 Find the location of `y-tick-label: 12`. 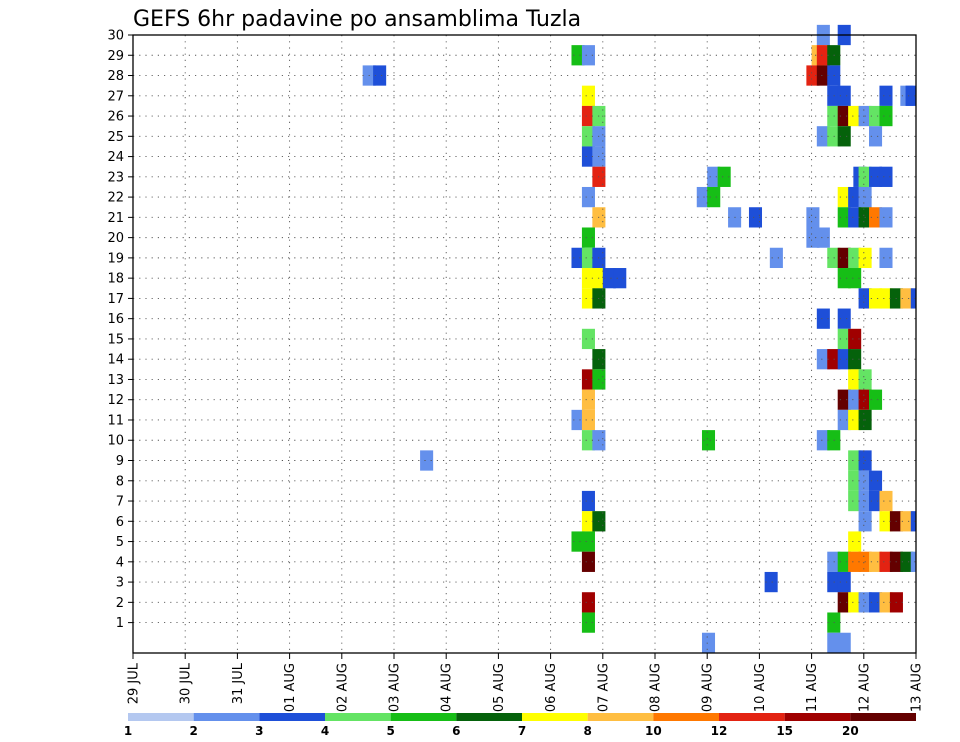

y-tick-label: 12 is located at coordinates (115, 400).